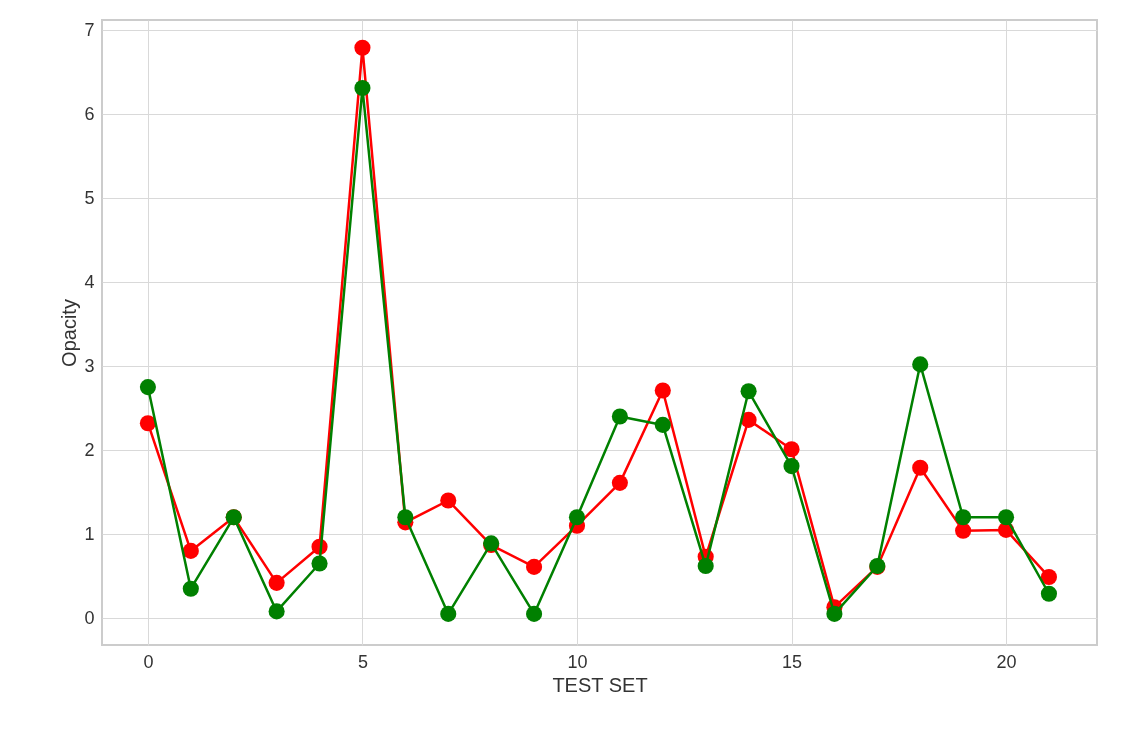 This screenshot has height=735, width=1140. What do you see at coordinates (600, 684) in the screenshot?
I see `x-axis-title: TEST SET` at bounding box center [600, 684].